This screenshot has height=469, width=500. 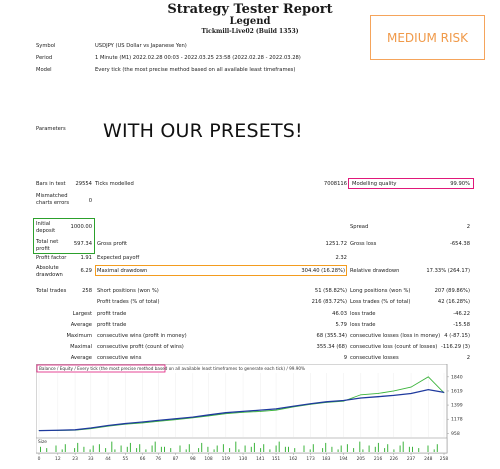 What do you see at coordinates (359, 227) in the screenshot?
I see `spread-label: Spread` at bounding box center [359, 227].